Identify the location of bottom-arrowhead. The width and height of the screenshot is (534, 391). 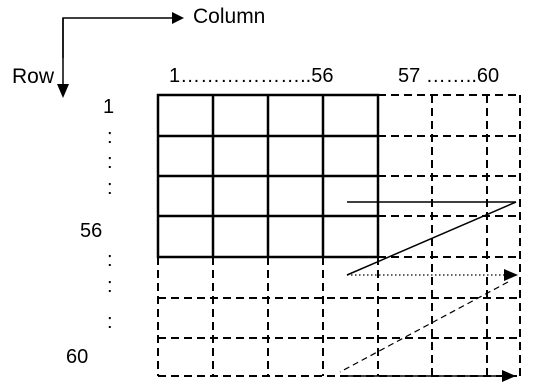
(509, 376).